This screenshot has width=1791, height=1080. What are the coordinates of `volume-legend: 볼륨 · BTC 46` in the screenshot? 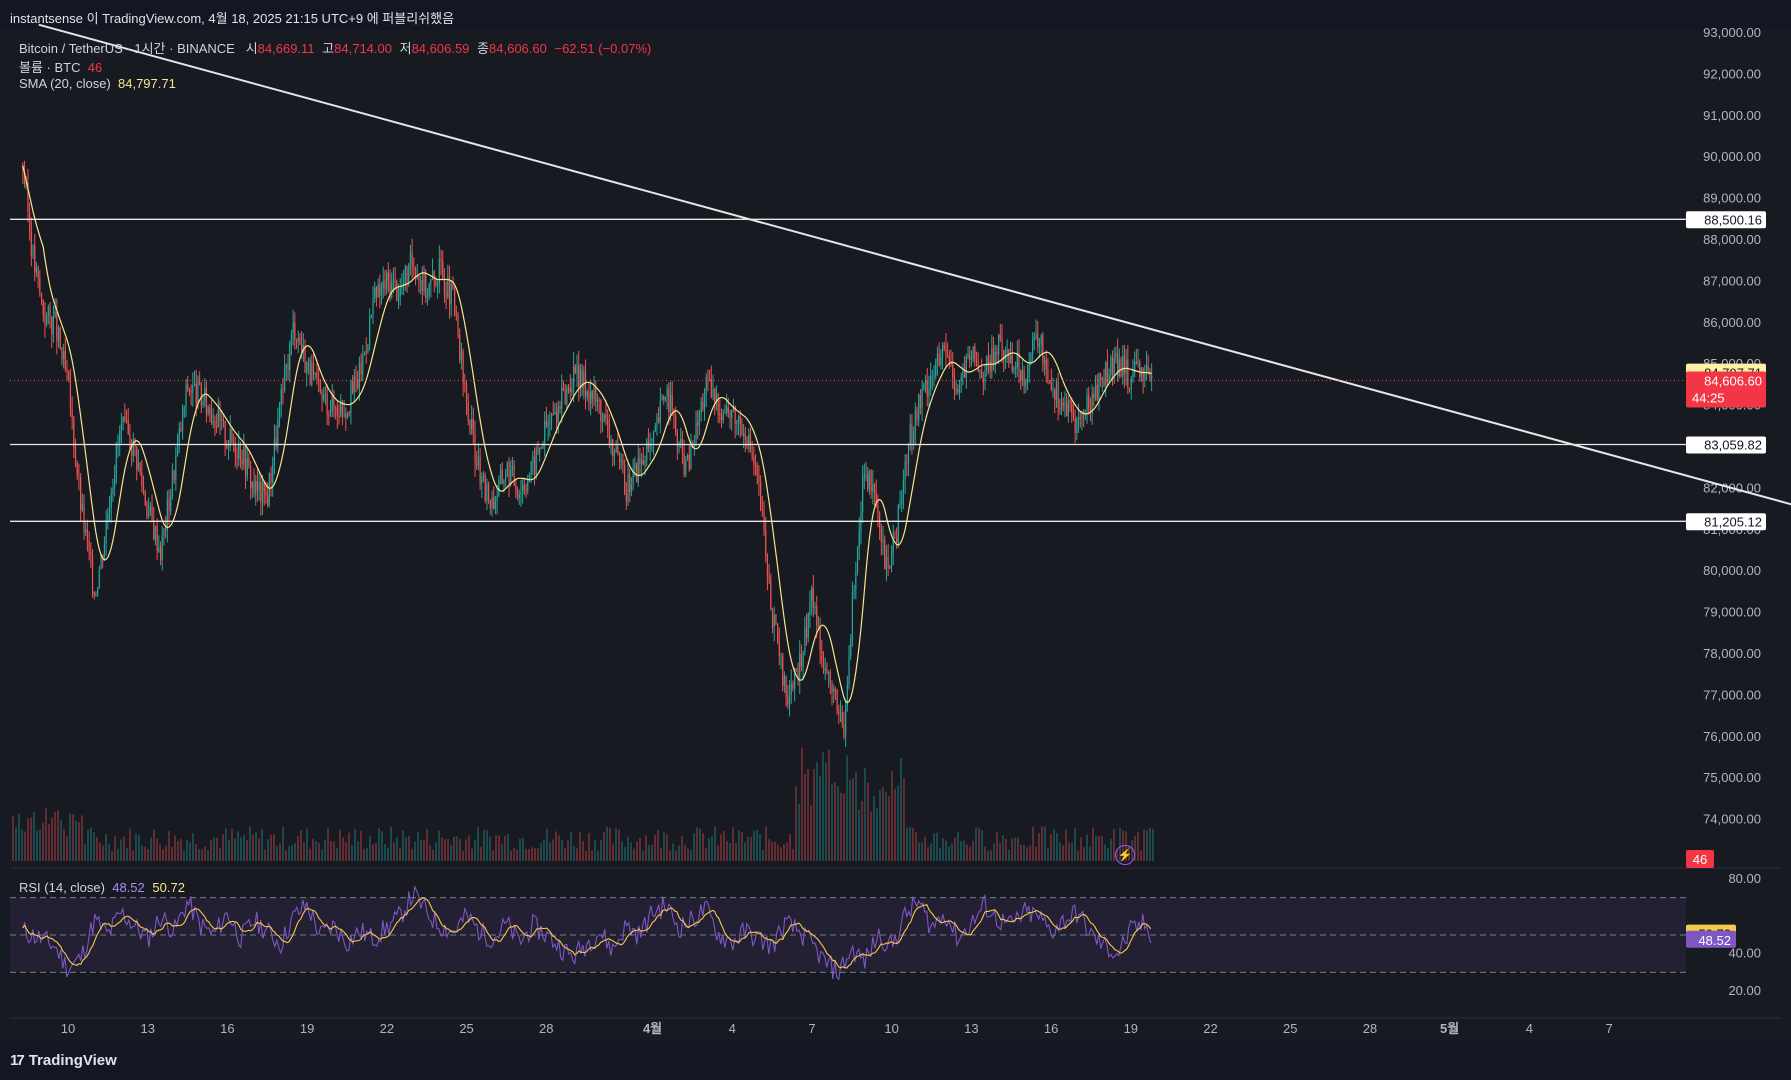 It's located at (60, 66).